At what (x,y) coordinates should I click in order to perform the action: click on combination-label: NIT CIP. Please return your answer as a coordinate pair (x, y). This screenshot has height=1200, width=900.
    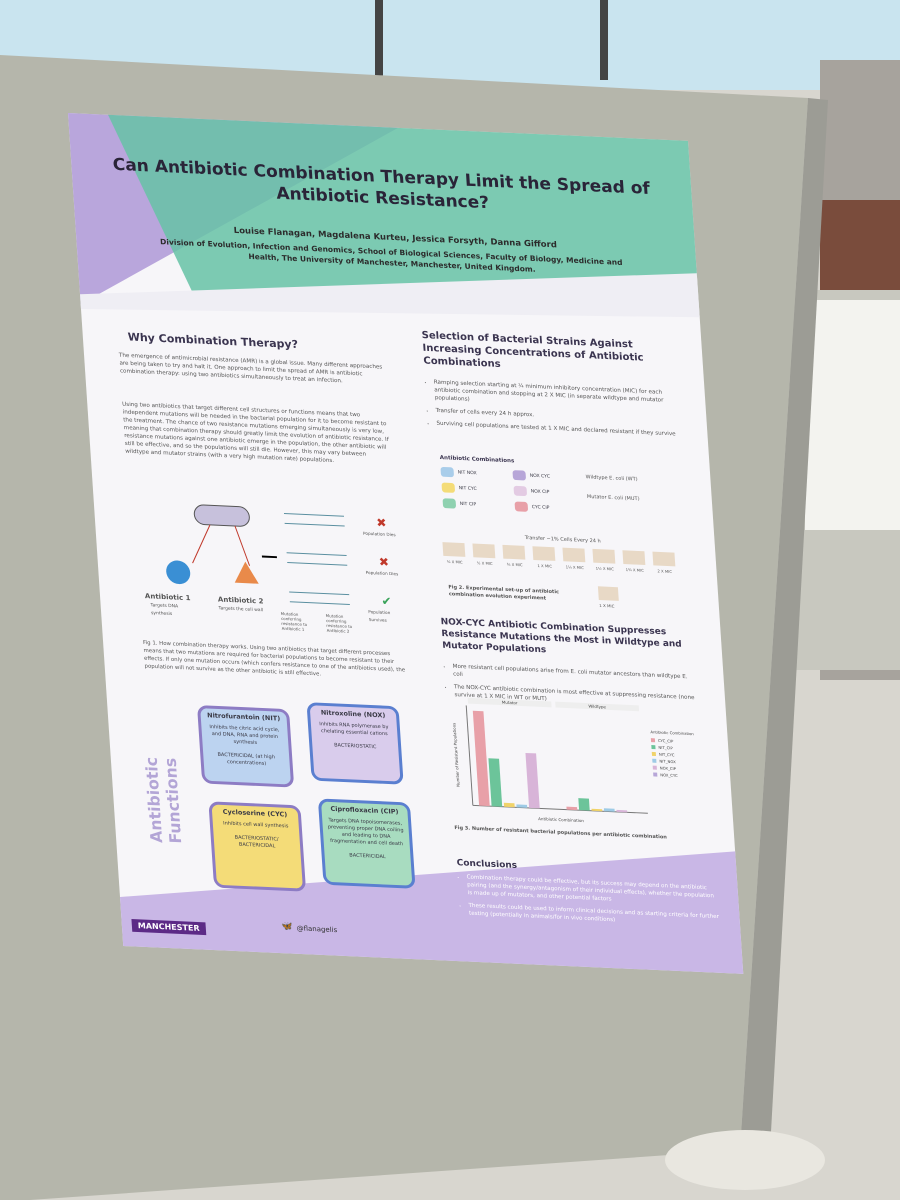
    Looking at the image, I should click on (468, 504).